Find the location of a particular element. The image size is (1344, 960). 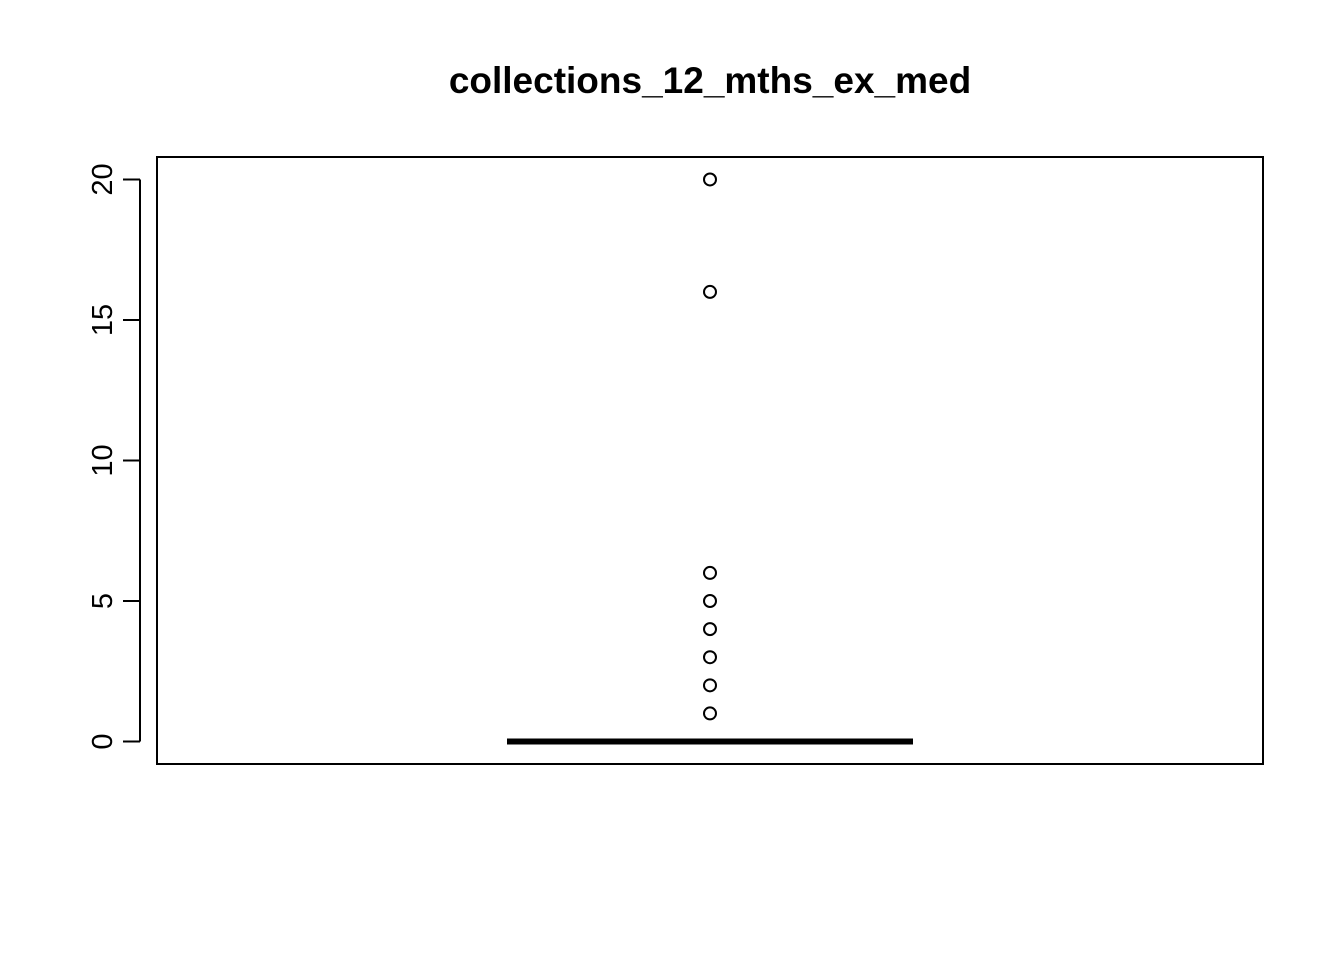

y-tick-label: 20 is located at coordinates (103, 179).